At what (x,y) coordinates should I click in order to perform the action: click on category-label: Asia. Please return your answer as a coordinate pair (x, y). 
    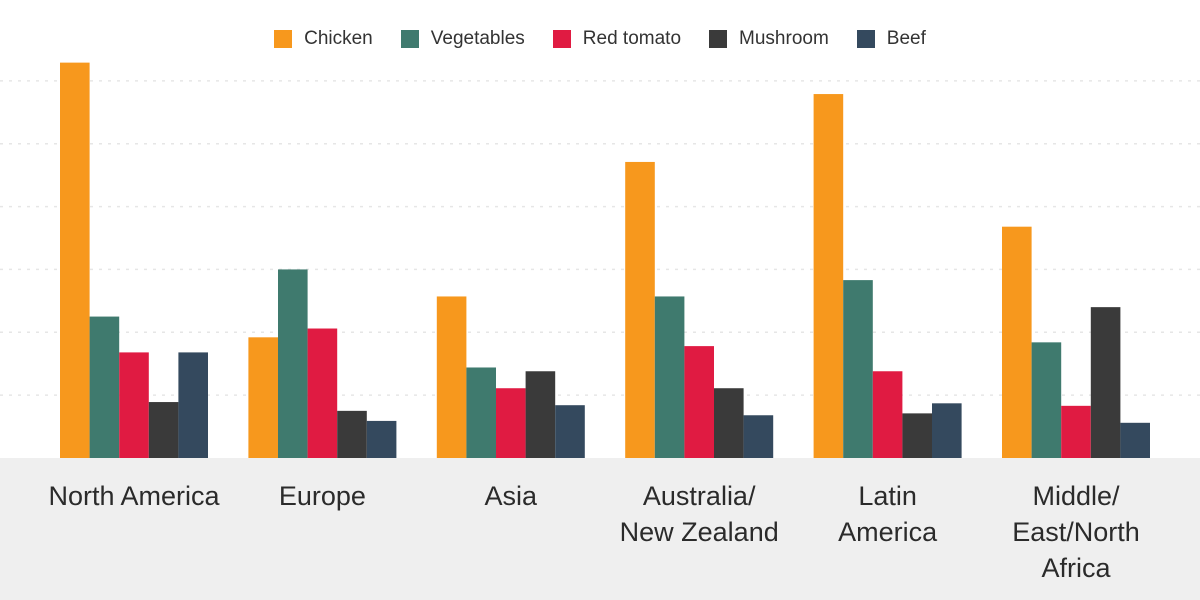
    Looking at the image, I should click on (511, 496).